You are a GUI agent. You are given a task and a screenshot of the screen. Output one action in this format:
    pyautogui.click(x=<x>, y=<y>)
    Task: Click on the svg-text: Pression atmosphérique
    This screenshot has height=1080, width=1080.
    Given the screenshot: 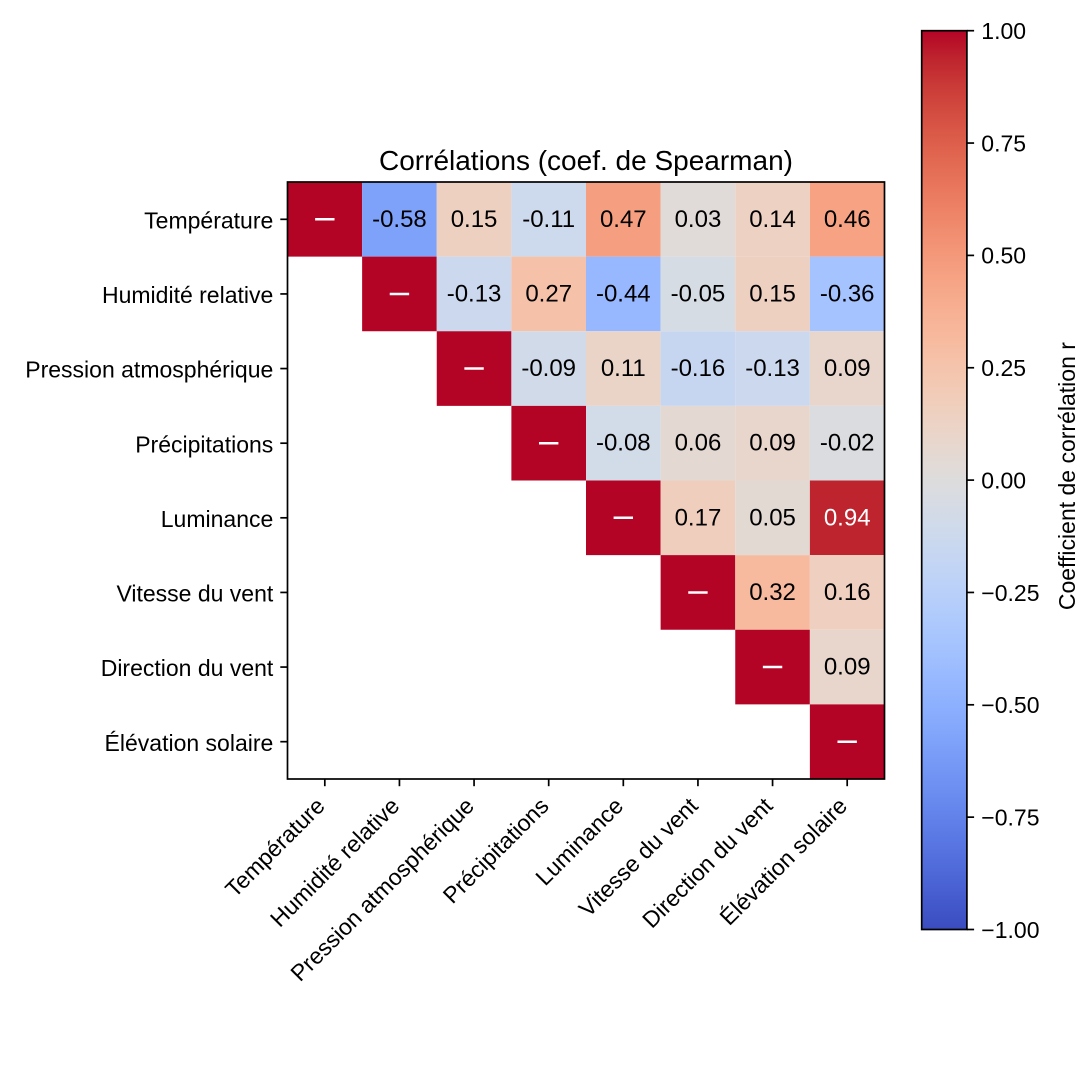 What is the action you would take?
    pyautogui.click(x=149, y=370)
    